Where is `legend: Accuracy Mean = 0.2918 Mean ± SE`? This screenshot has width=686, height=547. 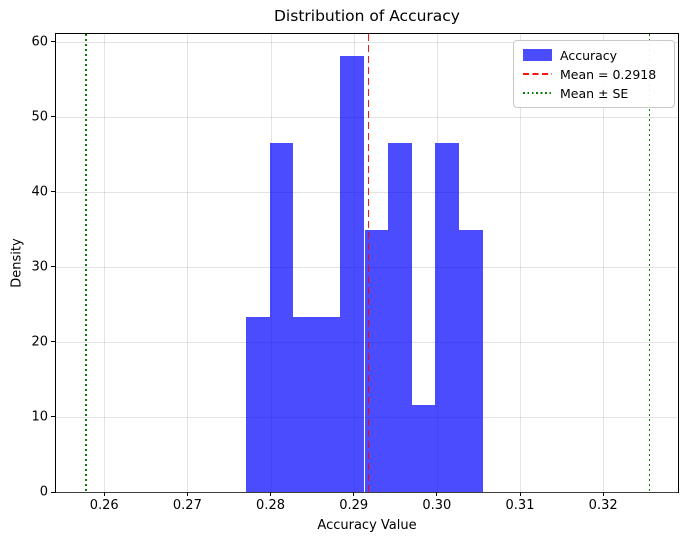 legend: Accuracy Mean = 0.2918 Mean ± SE is located at coordinates (594, 74).